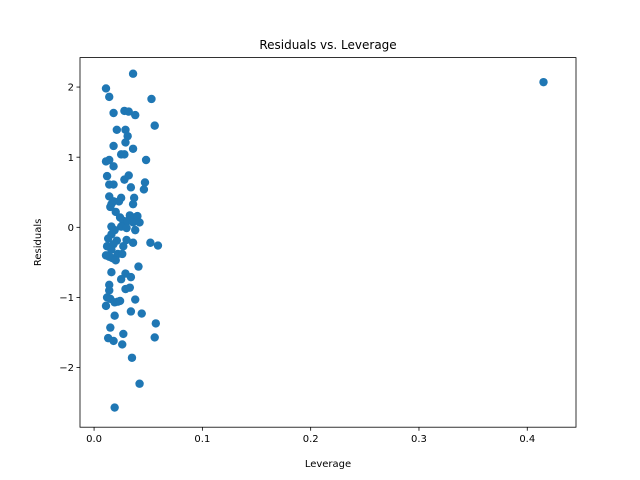 The image size is (640, 480). I want to click on chart-title: Residuals vs. Leverage, so click(327, 45).